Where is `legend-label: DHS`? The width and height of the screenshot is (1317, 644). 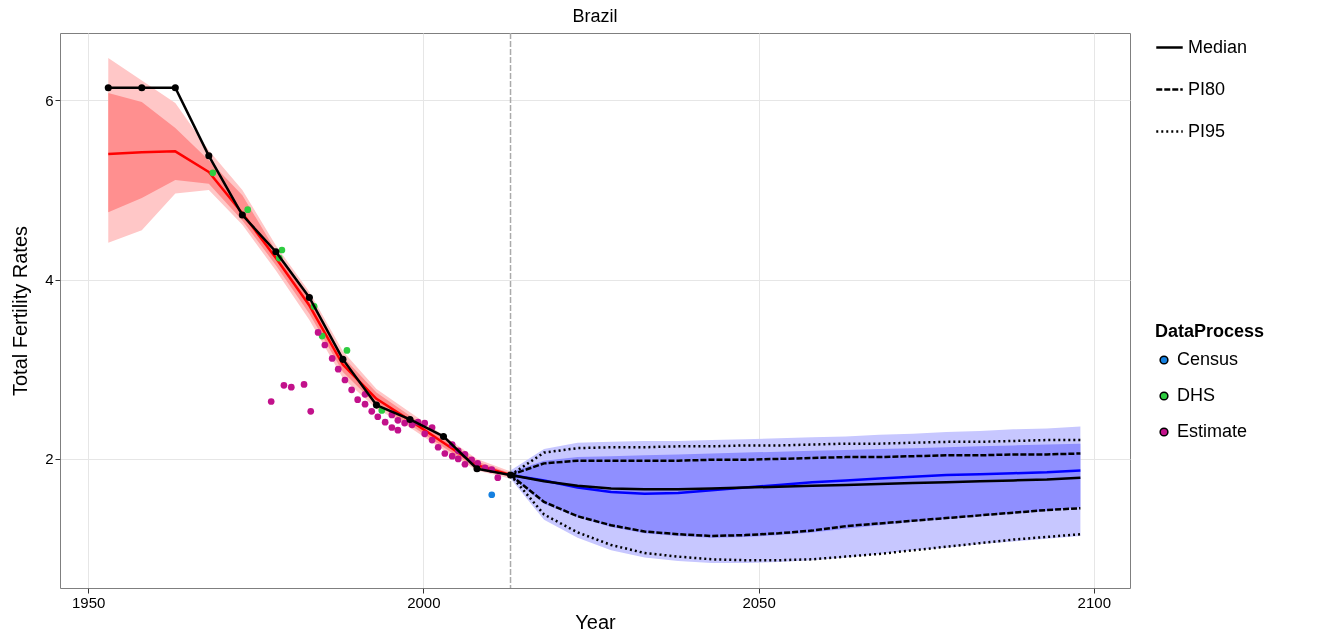
legend-label: DHS is located at coordinates (1196, 395).